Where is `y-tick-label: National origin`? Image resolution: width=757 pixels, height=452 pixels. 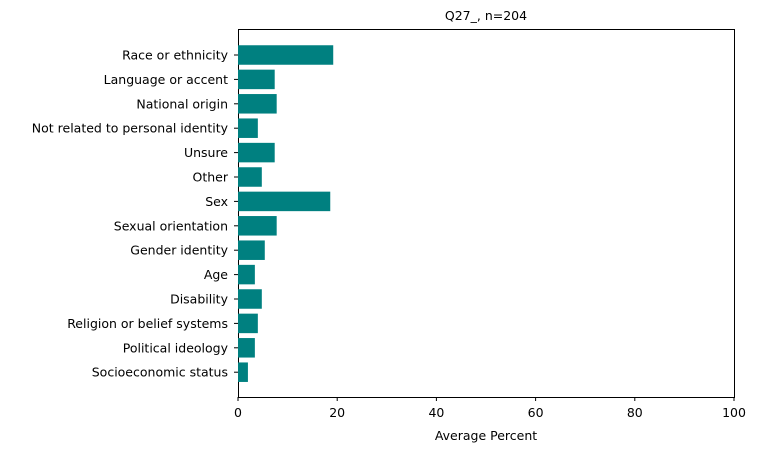 y-tick-label: National origin is located at coordinates (182, 103).